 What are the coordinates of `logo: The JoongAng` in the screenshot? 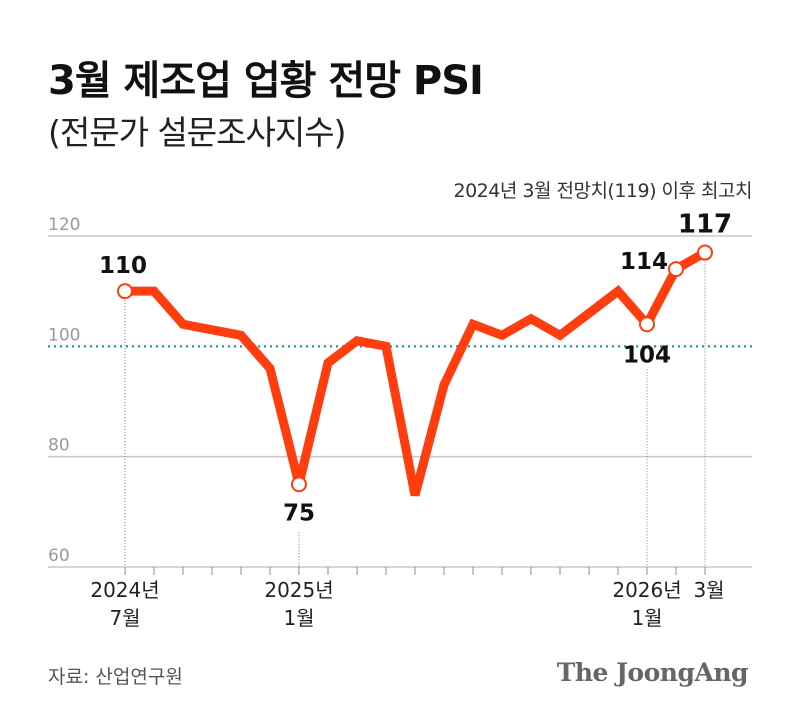 It's located at (652, 672).